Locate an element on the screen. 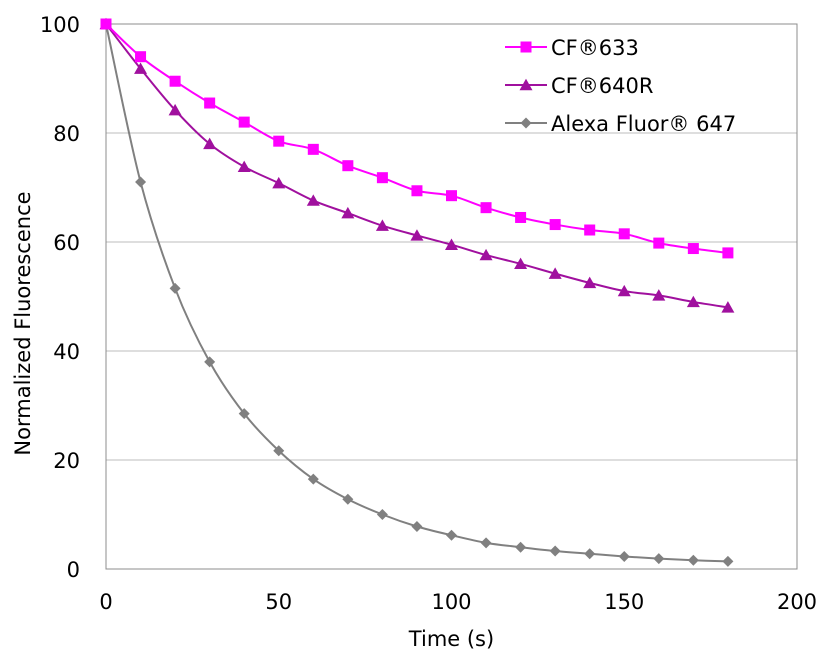 The image size is (833, 660). x-tick-label: 150 is located at coordinates (624, 602).